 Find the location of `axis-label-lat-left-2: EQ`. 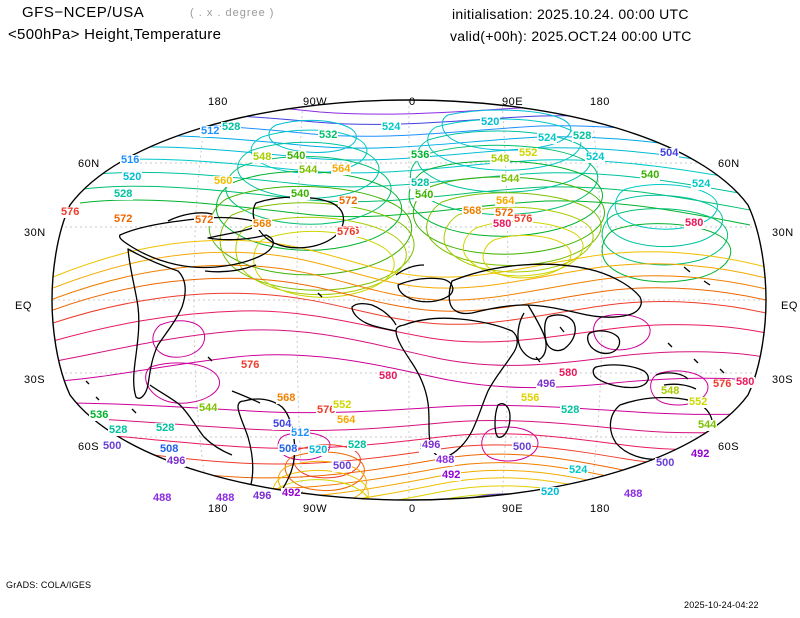

axis-label-lat-left-2: EQ is located at coordinates (23, 306).